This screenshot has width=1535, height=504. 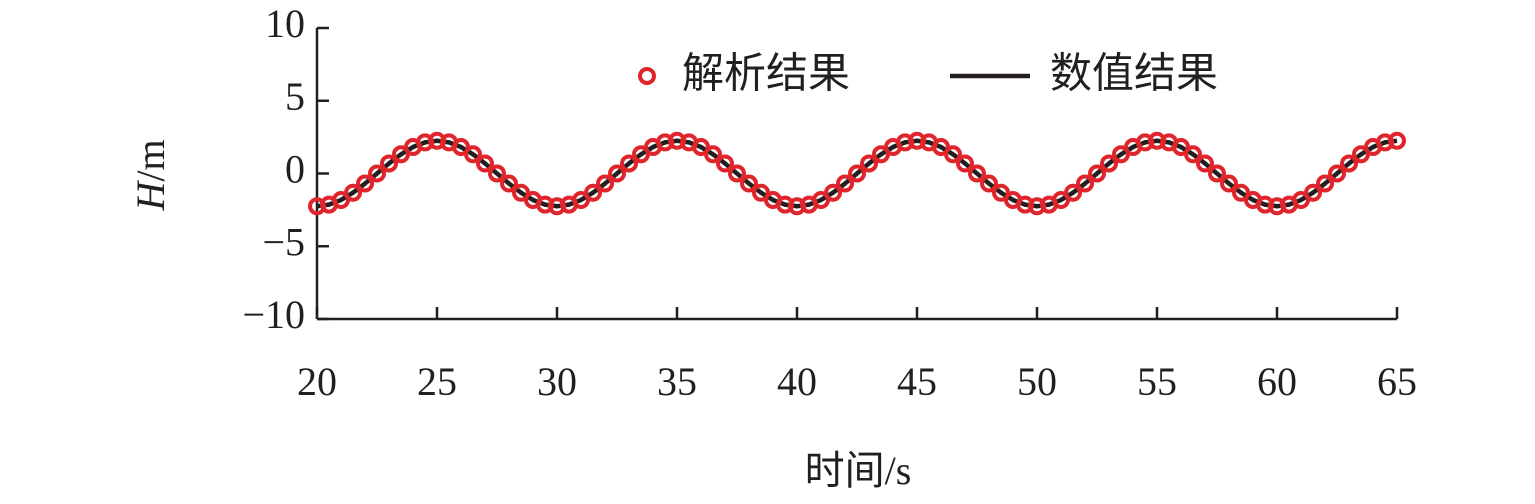 I want to click on x-tick-label: 20, so click(x=317, y=381).